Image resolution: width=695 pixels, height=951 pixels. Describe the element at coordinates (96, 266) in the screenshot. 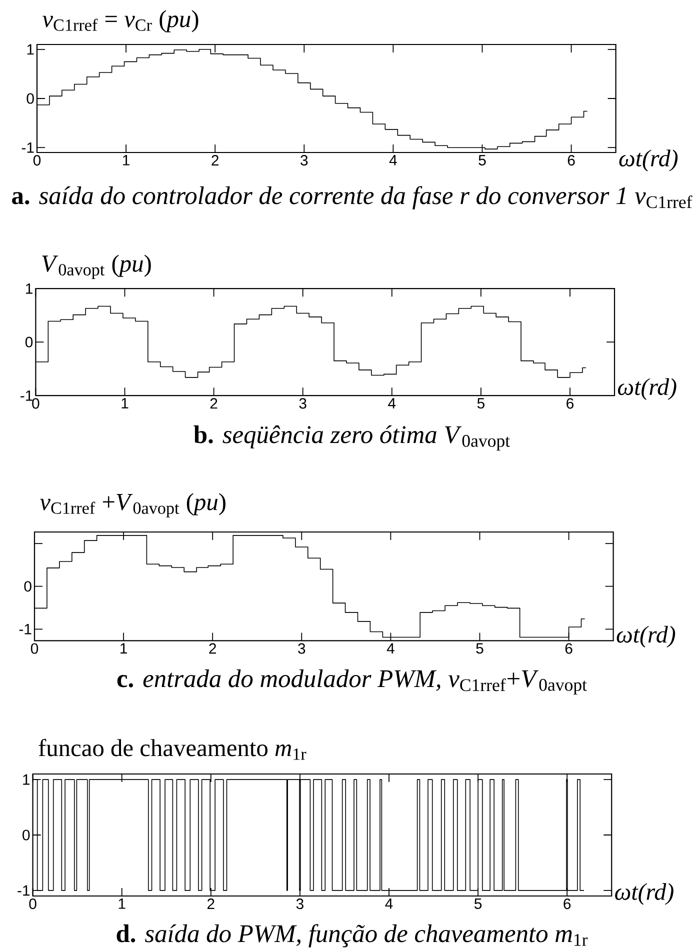

I see `chart-title: V$_{0avopt}$ (pu)` at that location.